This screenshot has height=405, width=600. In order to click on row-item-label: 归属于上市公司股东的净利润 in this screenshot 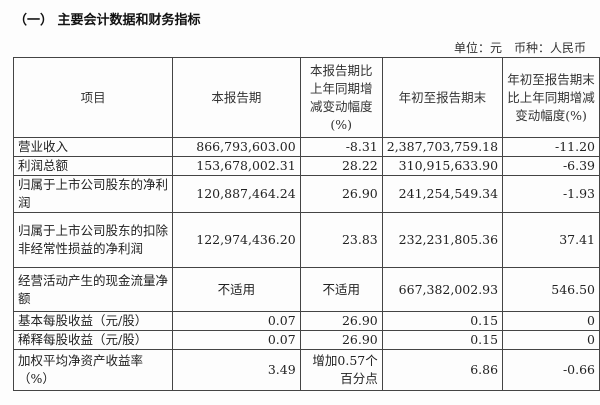, I will do `click(93, 194)`.